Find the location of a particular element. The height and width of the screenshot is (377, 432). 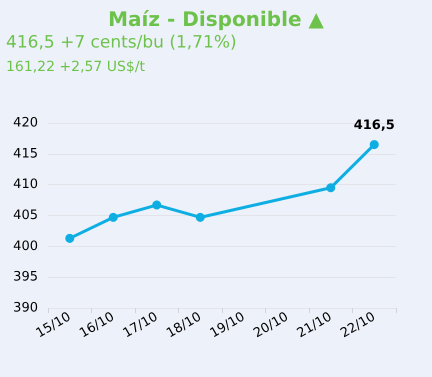

text: 161,22 +2,57 US$/t is located at coordinates (76, 67).